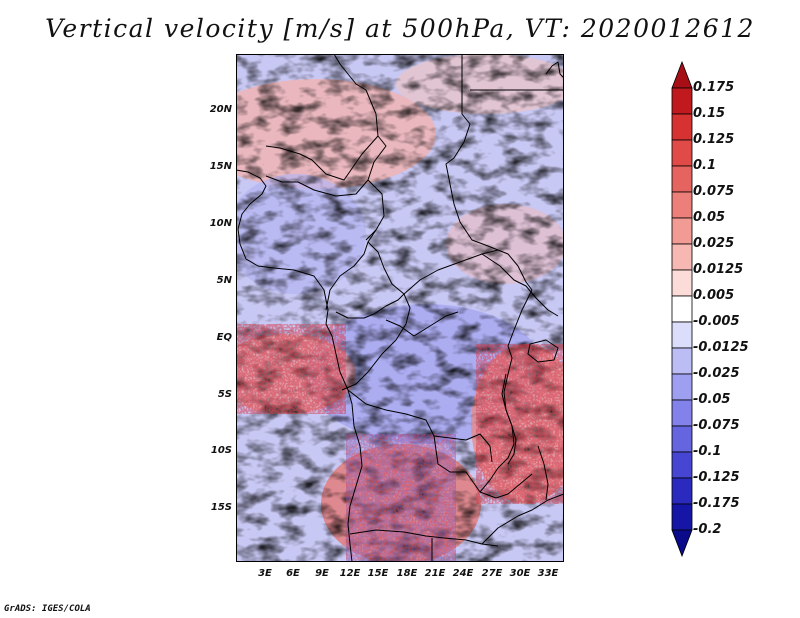  Describe the element at coordinates (714, 139) in the screenshot. I see `colorbar-label-0.125: 0.125` at that location.